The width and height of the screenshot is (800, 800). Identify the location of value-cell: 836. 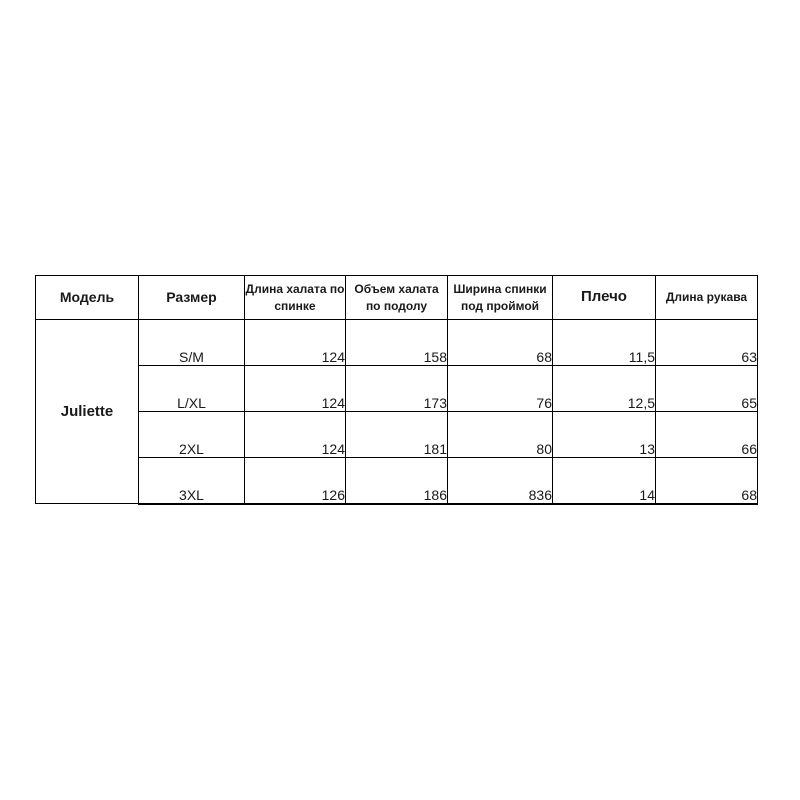
(500, 481).